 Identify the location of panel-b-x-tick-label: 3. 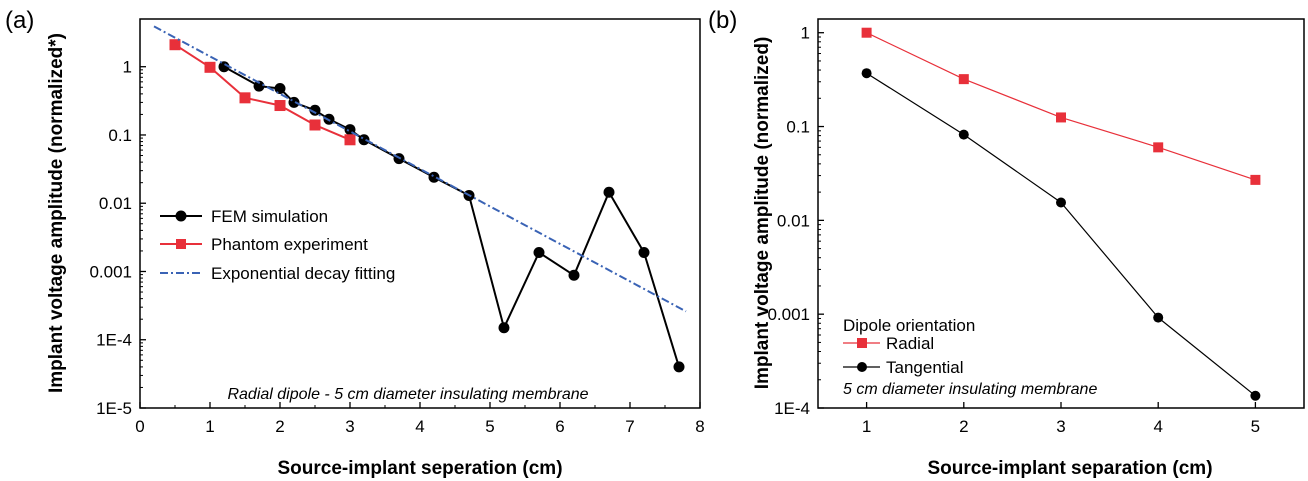
(1060, 426).